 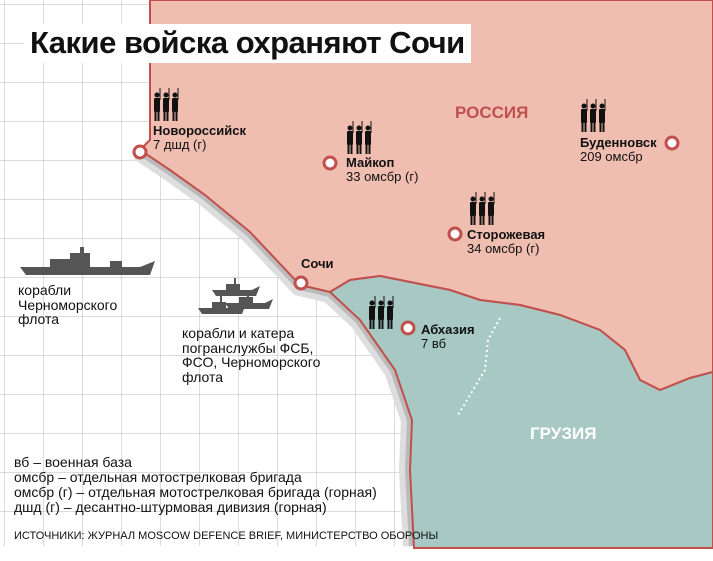 I want to click on location-sochi: Сочи, so click(x=317, y=264).